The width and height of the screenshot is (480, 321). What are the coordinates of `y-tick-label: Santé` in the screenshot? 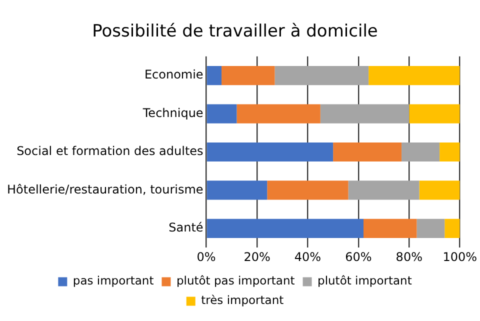 It's located at (186, 227).